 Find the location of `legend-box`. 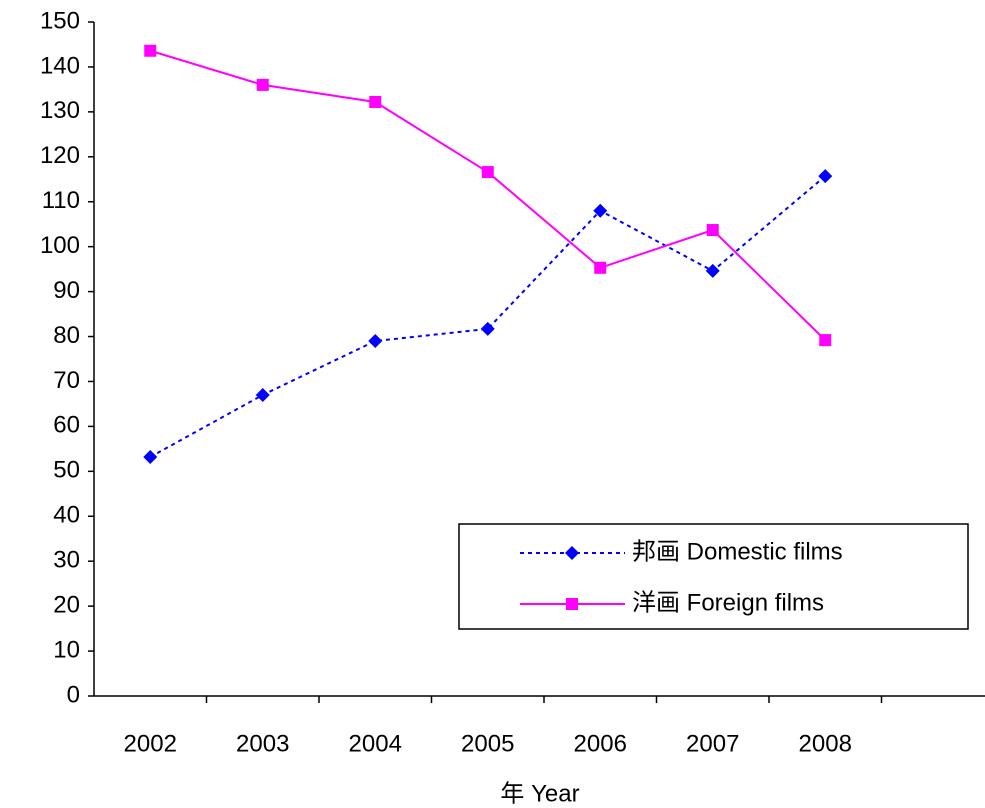

legend-box is located at coordinates (713, 576).